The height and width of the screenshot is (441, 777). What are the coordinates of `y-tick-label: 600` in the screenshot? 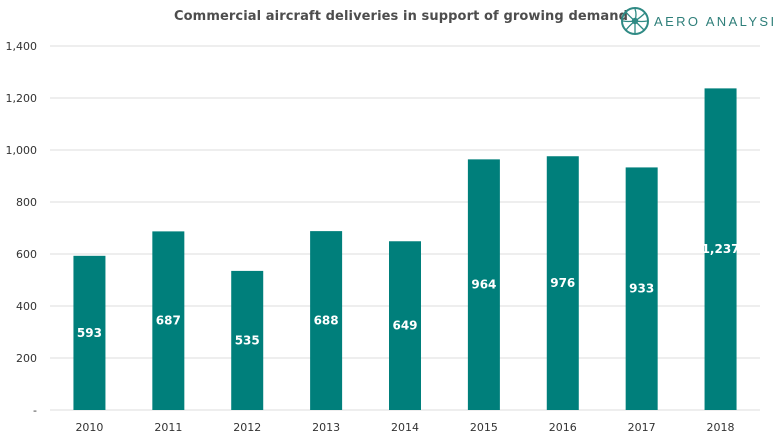 It's located at (26, 254).